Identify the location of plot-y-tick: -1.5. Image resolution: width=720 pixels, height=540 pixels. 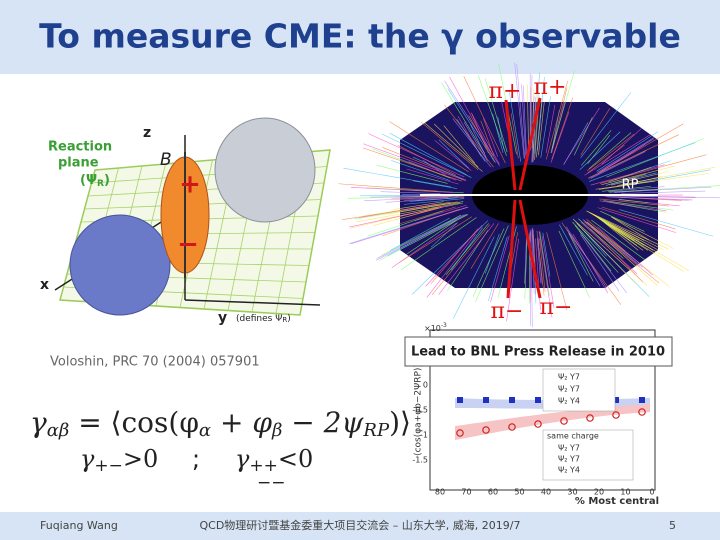
(420, 460).